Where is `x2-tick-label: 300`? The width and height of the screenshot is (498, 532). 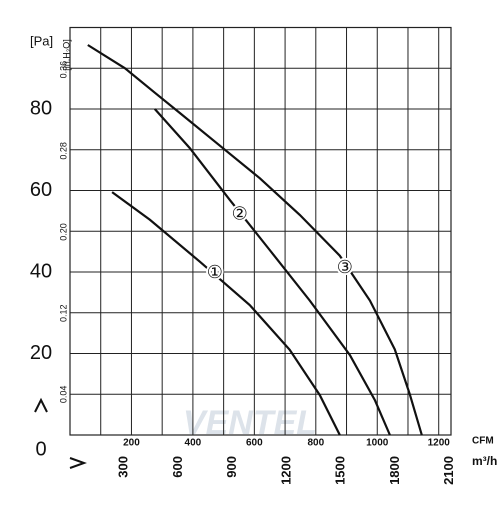 x2-tick-label: 300 is located at coordinates (123, 467).